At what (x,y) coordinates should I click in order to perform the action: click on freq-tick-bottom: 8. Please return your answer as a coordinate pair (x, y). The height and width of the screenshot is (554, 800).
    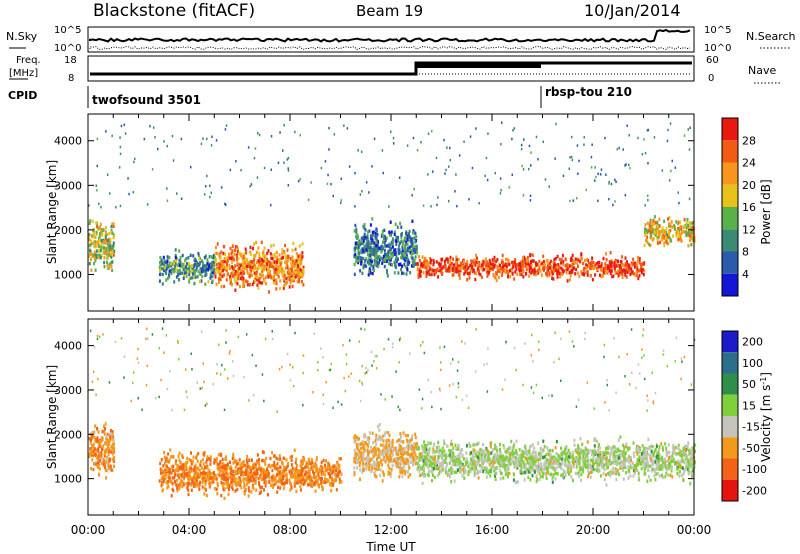
    Looking at the image, I should click on (71, 78).